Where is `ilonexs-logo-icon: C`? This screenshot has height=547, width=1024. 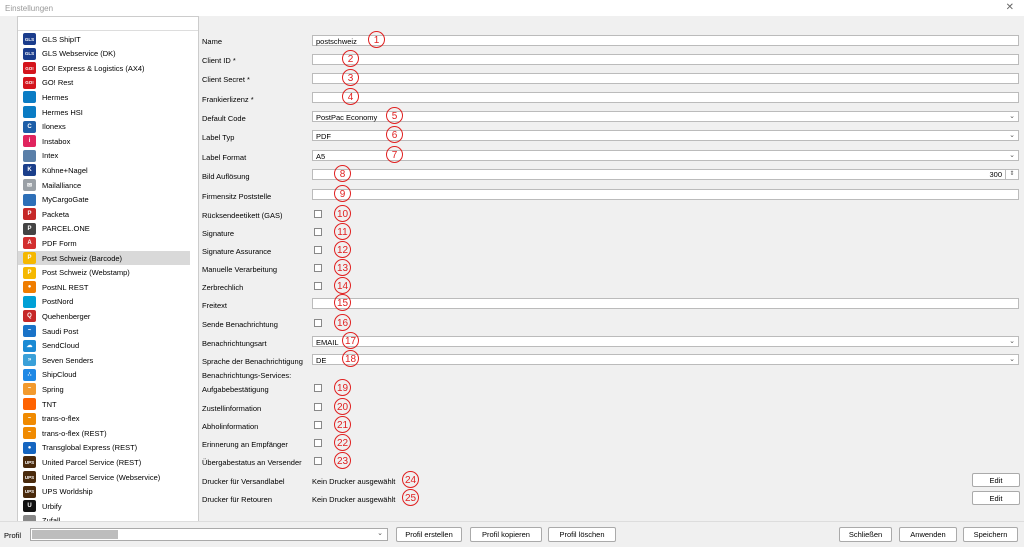
ilonexs-logo-icon: C is located at coordinates (29, 126).